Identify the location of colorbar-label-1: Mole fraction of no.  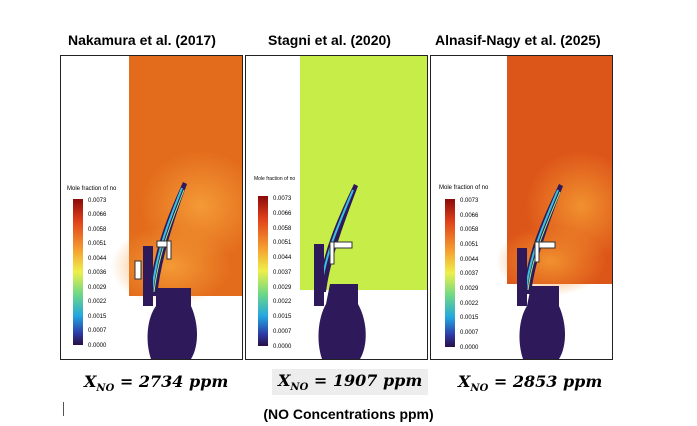
(92, 189).